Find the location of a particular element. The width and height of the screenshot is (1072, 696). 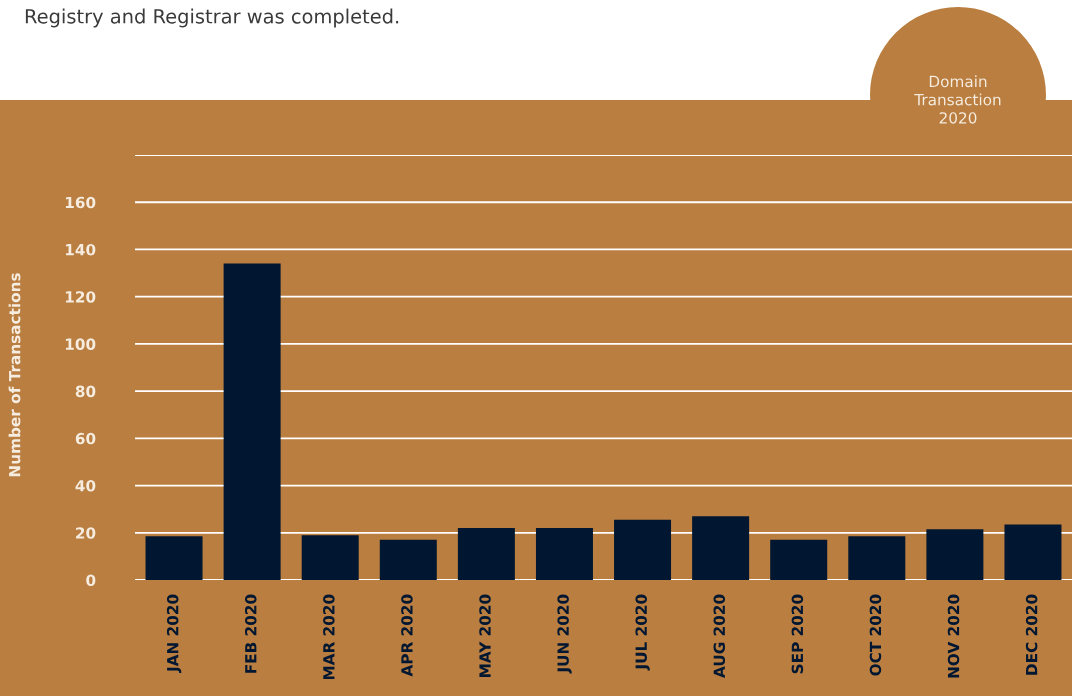

y-tick-label: 40 is located at coordinates (85, 486).